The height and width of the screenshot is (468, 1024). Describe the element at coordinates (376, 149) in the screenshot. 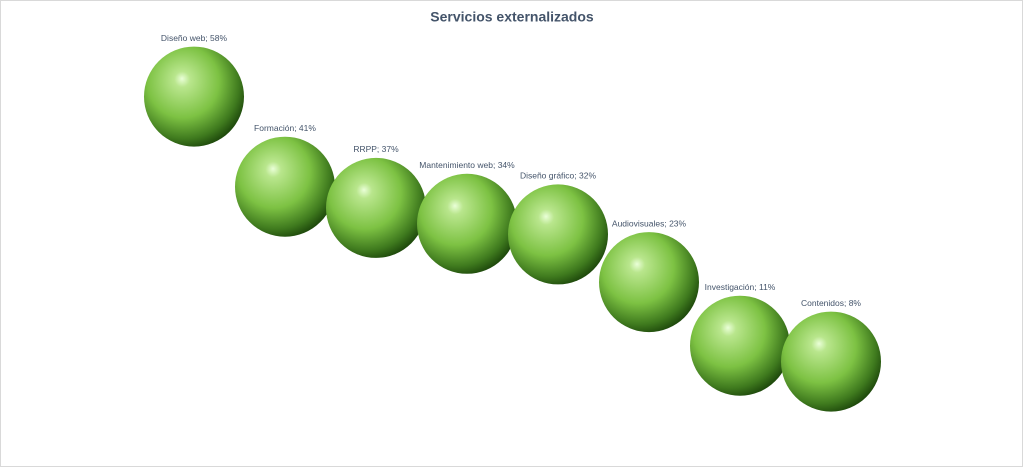

I see `data-label: RRPP; 37%` at that location.